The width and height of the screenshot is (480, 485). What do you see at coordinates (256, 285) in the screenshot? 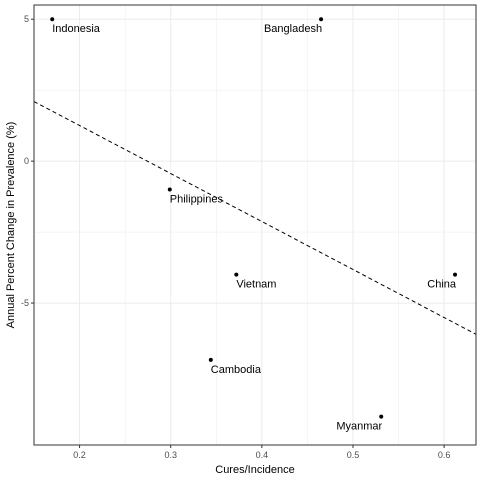
I see `point-label: Vietnam` at bounding box center [256, 285].